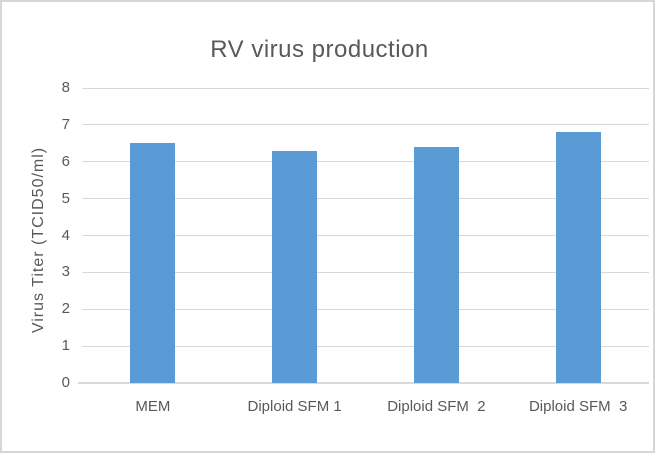  I want to click on y-axis-ticks: 0 1 2 3 4 5 6 7 8, so click(36, 235).